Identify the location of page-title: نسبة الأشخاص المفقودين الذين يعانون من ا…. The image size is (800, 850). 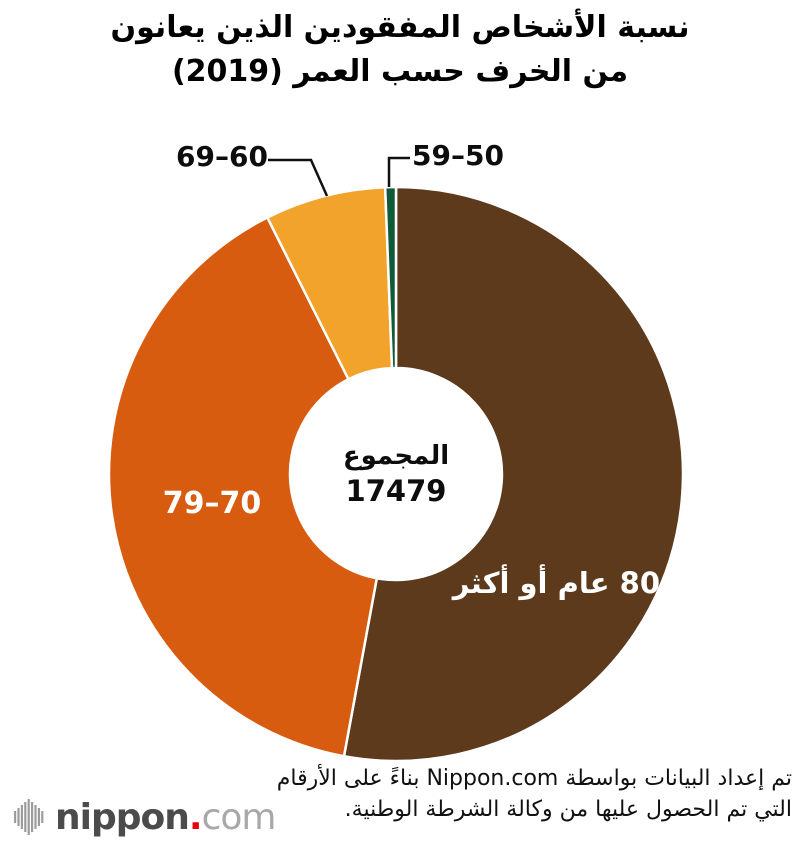
(400, 49).